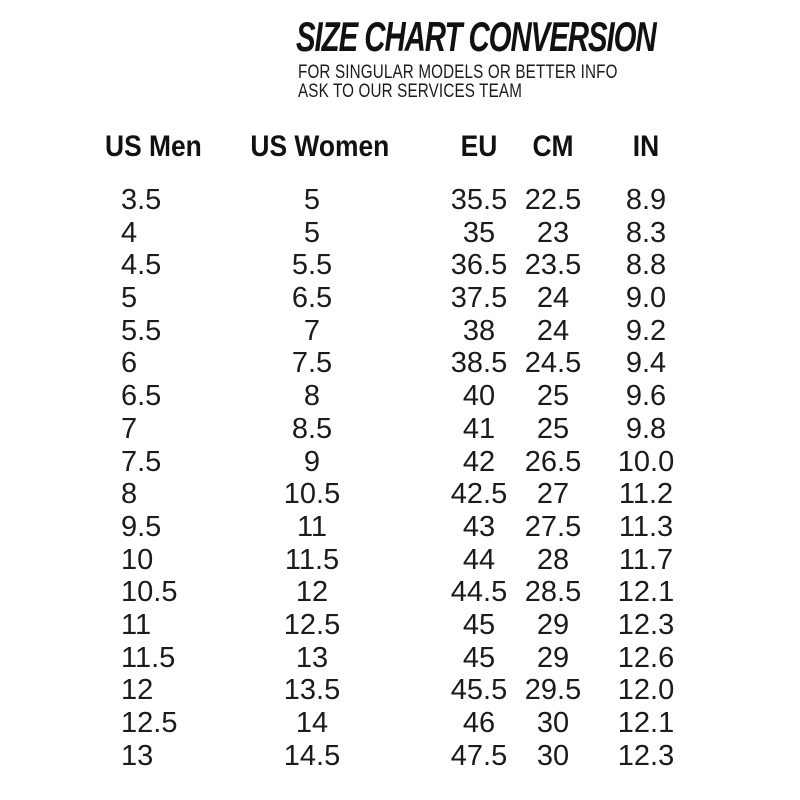  I want to click on table-cell: 10.0, so click(646, 461).